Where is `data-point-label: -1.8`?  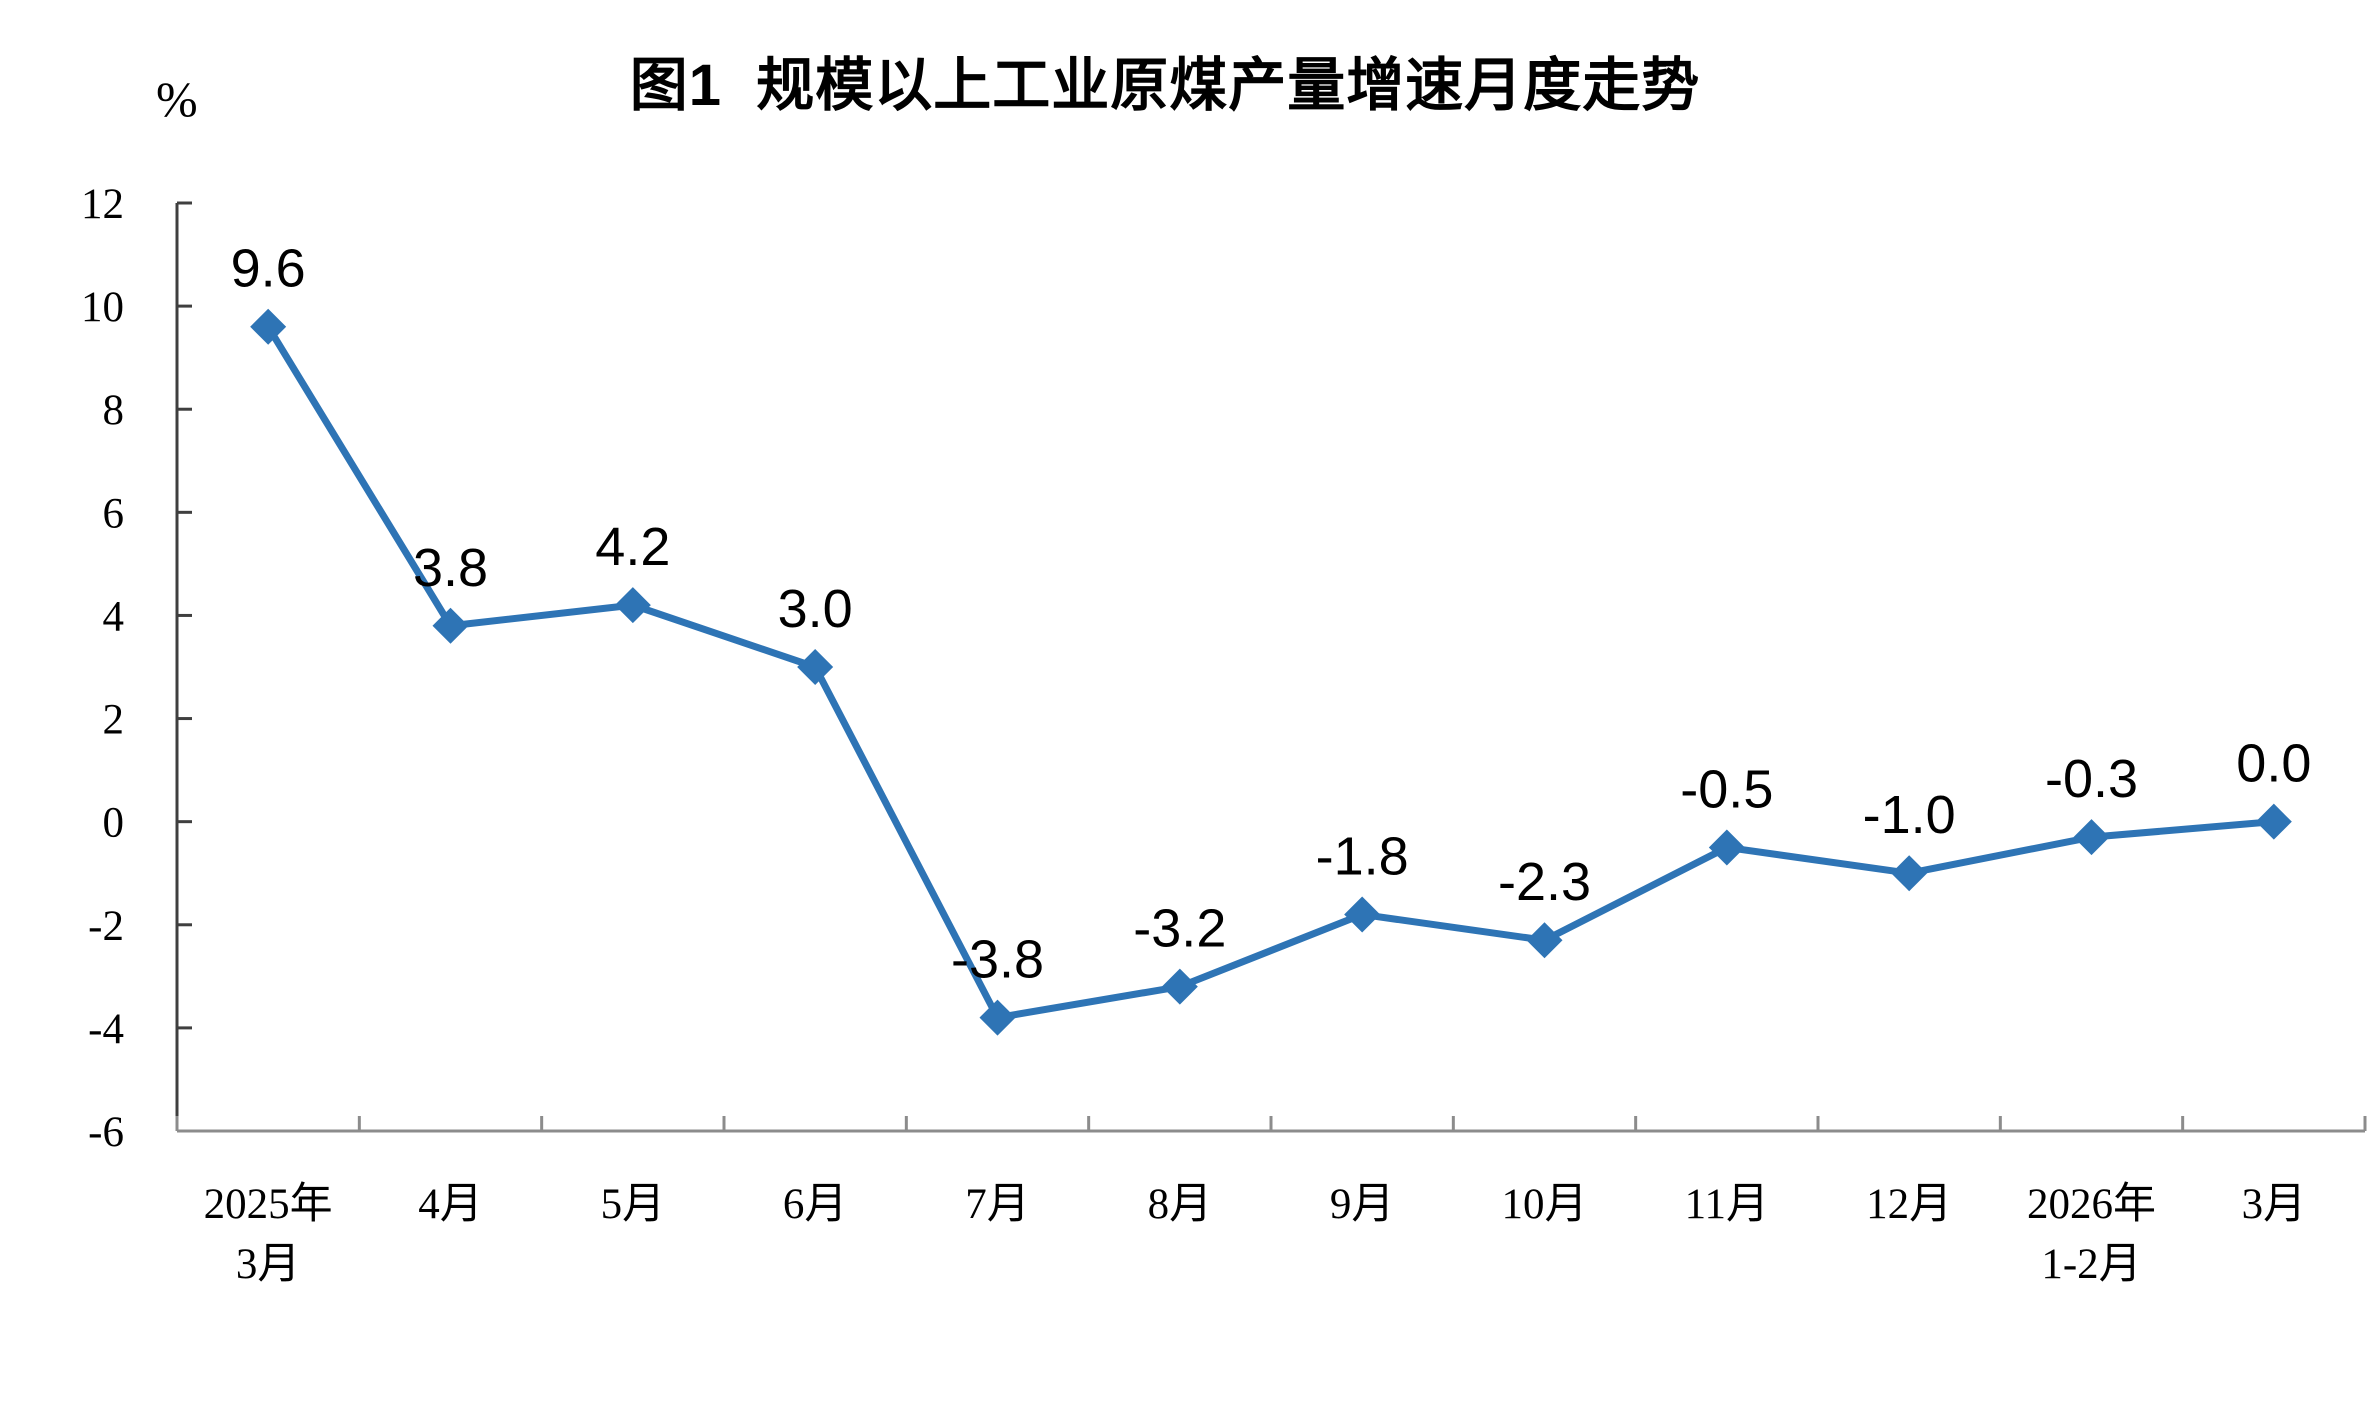 data-point-label: -1.8 is located at coordinates (1362, 856).